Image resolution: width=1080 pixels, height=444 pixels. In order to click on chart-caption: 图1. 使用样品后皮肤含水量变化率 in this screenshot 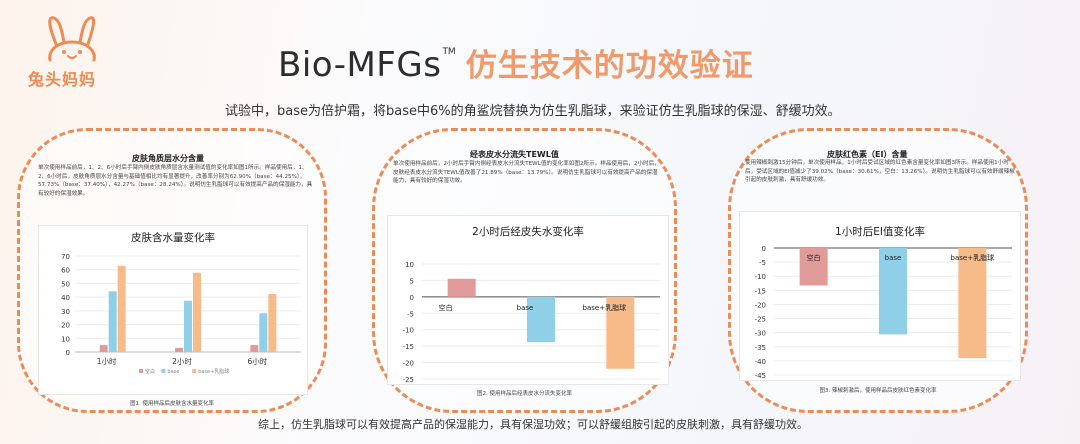, I will do `click(172, 404)`.